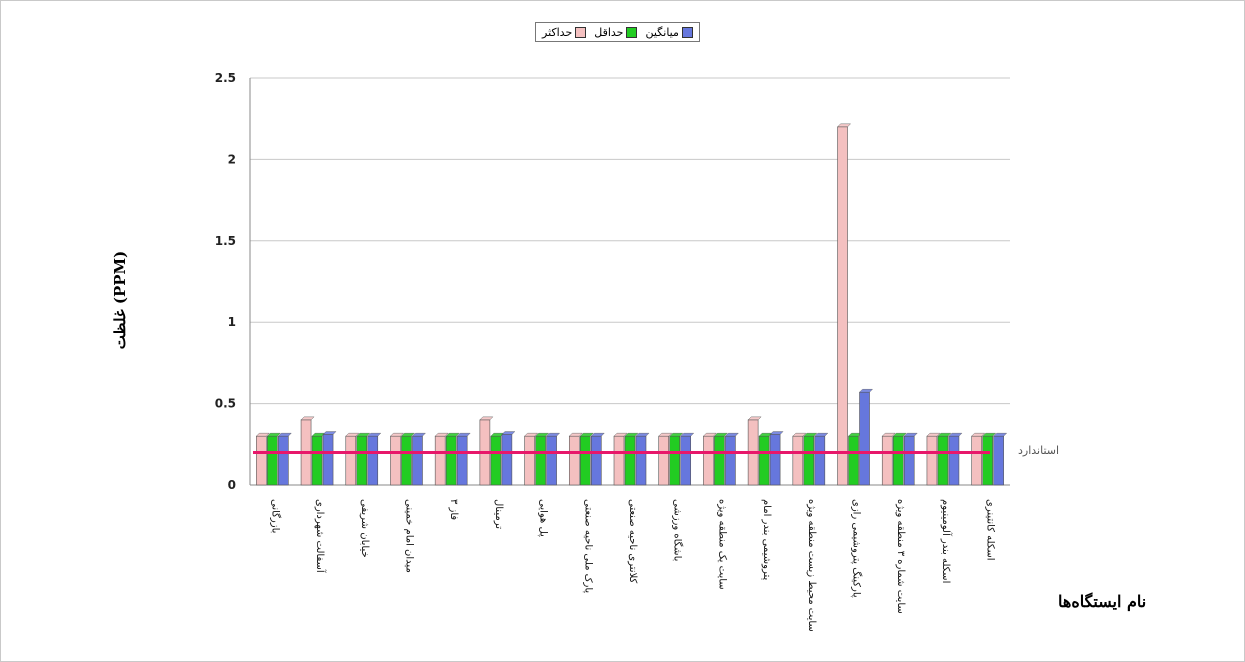 The height and width of the screenshot is (662, 1245). What do you see at coordinates (364, 528) in the screenshot?
I see `x-tick-label: خیابان شریفی` at bounding box center [364, 528].